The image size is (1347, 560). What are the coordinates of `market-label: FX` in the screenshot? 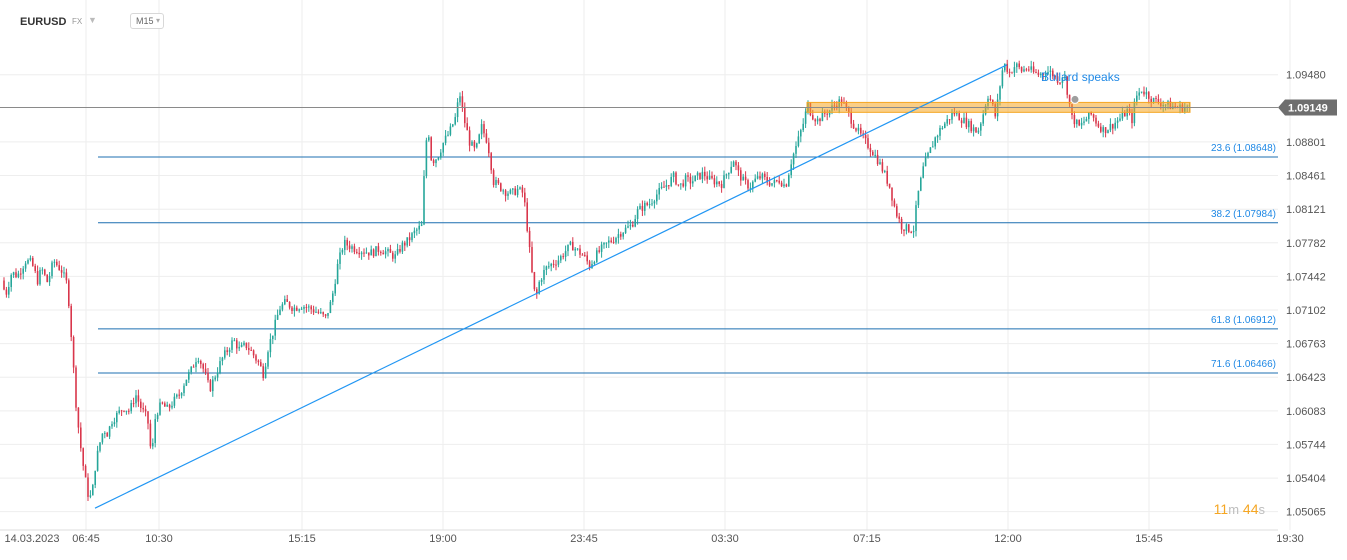 It's located at (77, 21).